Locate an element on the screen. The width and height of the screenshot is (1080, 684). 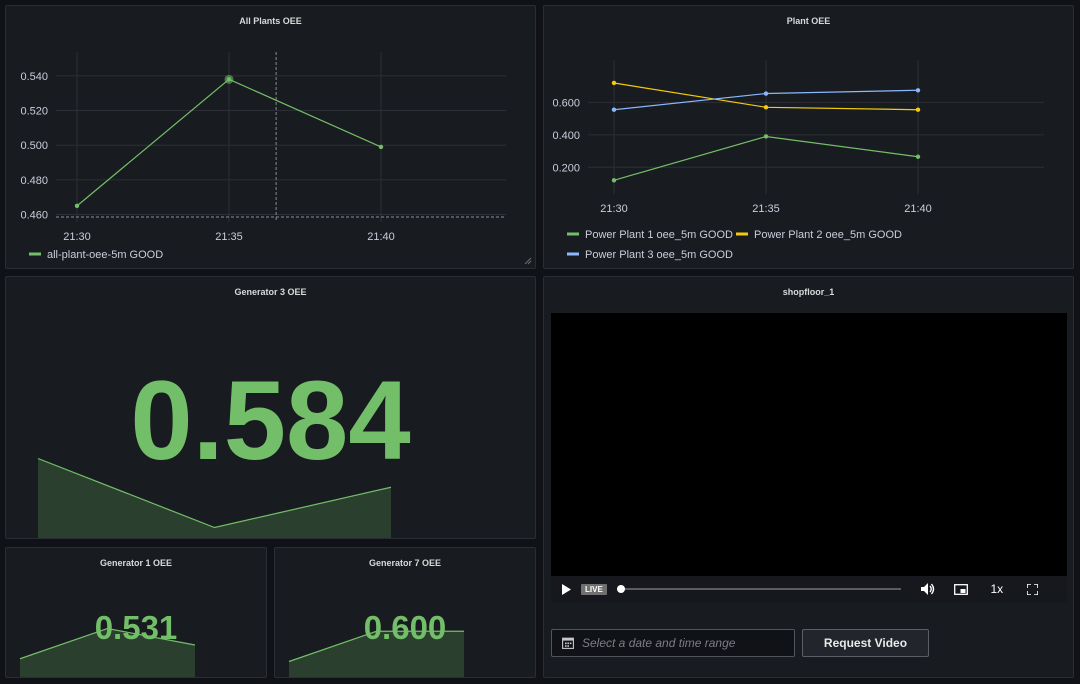
generator-1-oee-panel: Generator 1 OEE 0.531 is located at coordinates (136, 612).